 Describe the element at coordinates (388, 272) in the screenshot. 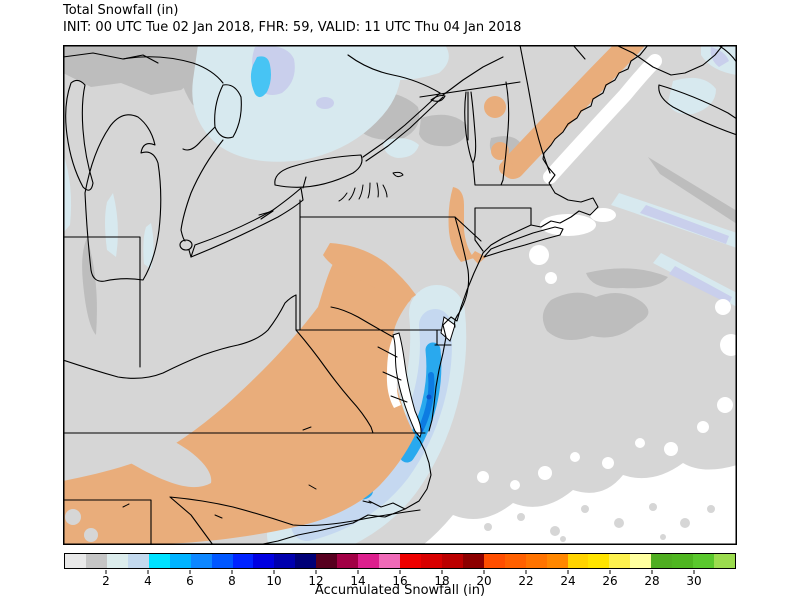

I see `state-borders-mid` at that location.